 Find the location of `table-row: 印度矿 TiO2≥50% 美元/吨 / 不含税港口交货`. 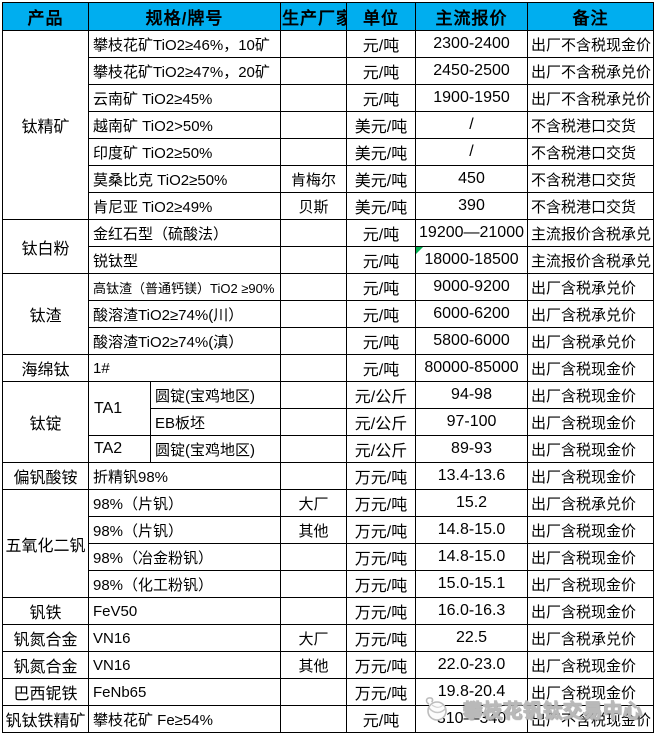

table-row: 印度矿 TiO2≥50% 美元/吨 / 不含税港口交货 is located at coordinates (329, 152).